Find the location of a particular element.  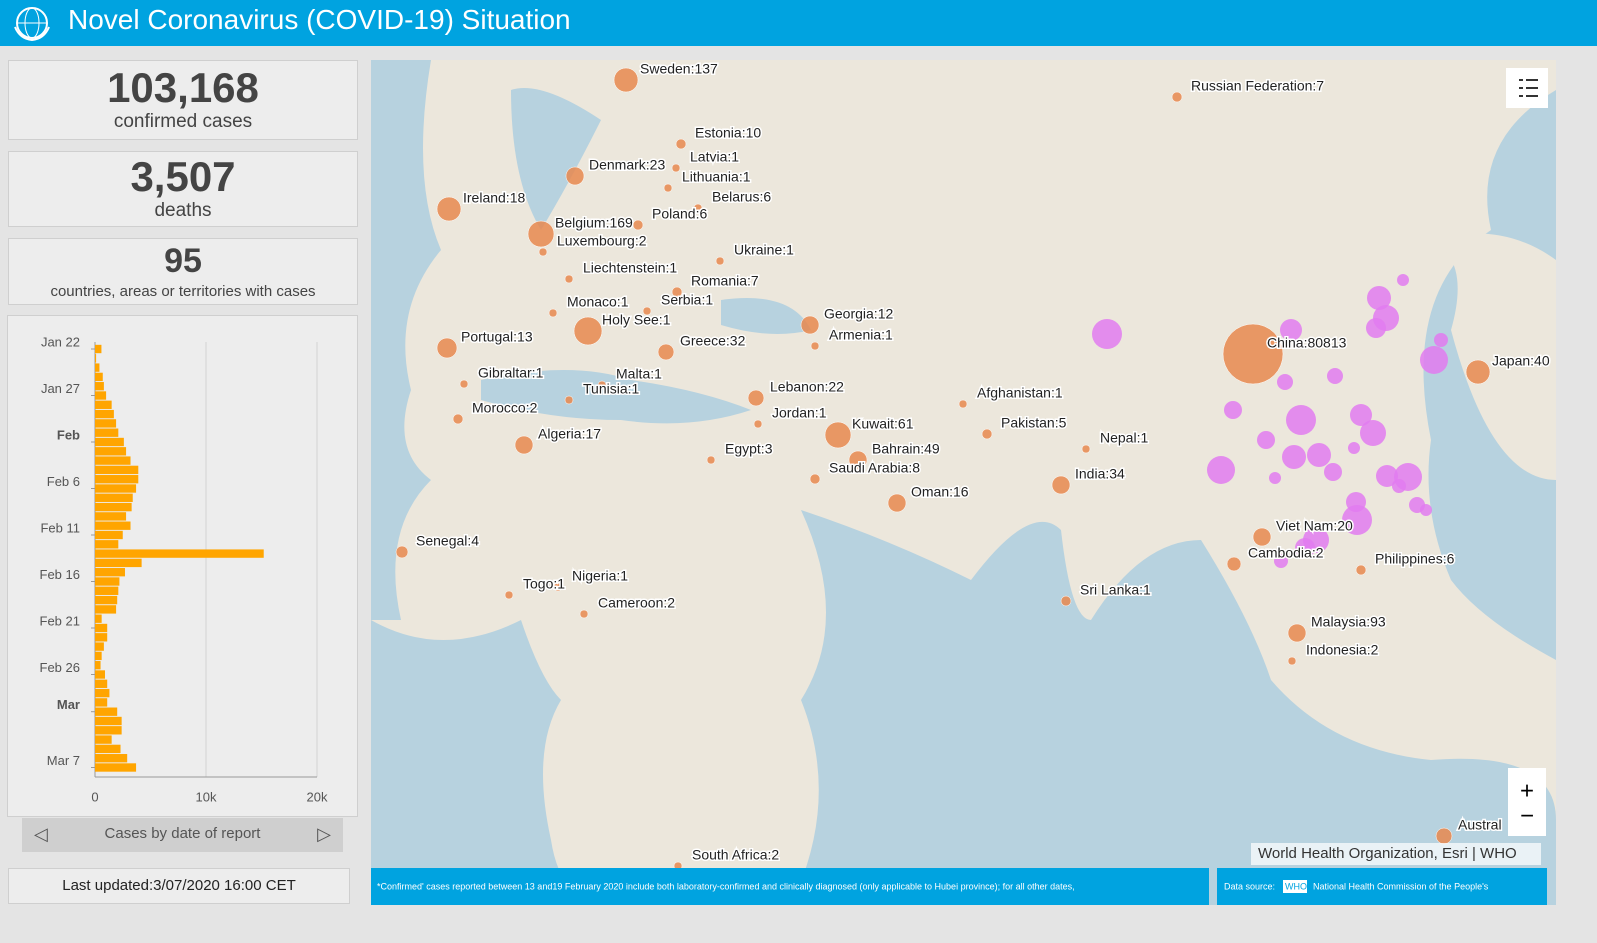

country-label: Viet Nam:20 is located at coordinates (1314, 526).